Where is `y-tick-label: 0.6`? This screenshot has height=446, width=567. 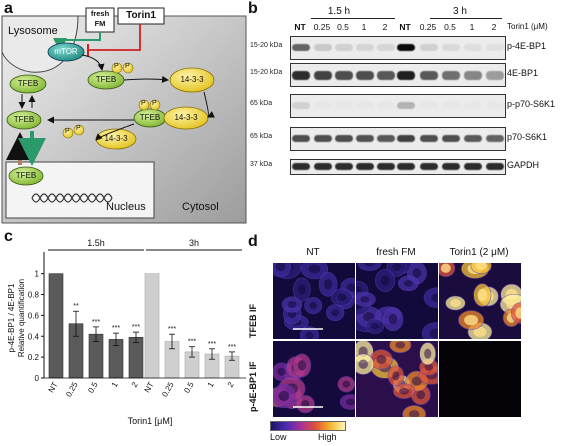 y-tick-label: 0.6 is located at coordinates (34, 315).